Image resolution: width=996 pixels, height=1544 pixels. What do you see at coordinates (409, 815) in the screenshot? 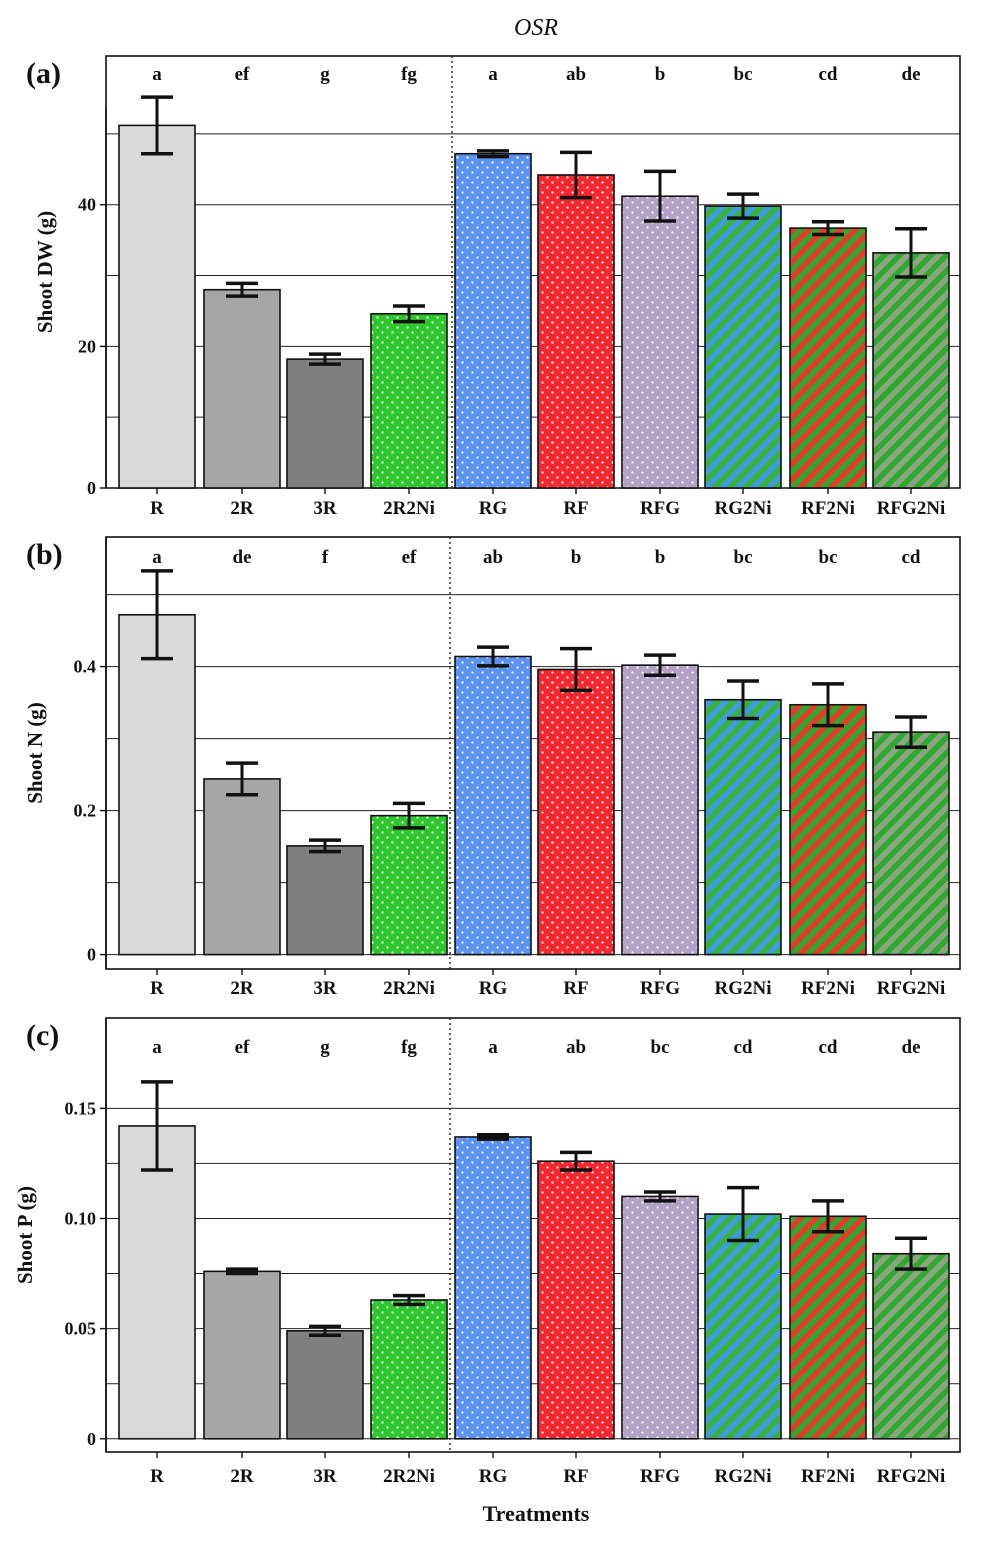
I see `error-bar-2R2Ni` at bounding box center [409, 815].